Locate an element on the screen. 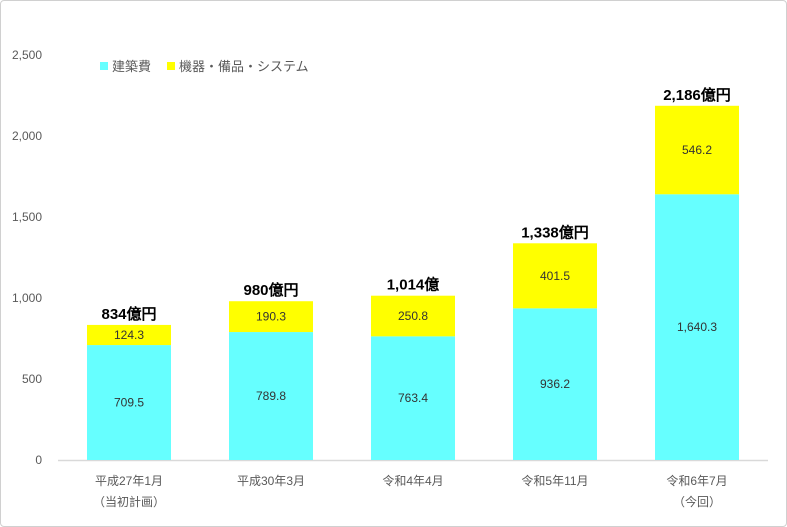  data-label: 546.2 is located at coordinates (697, 150).